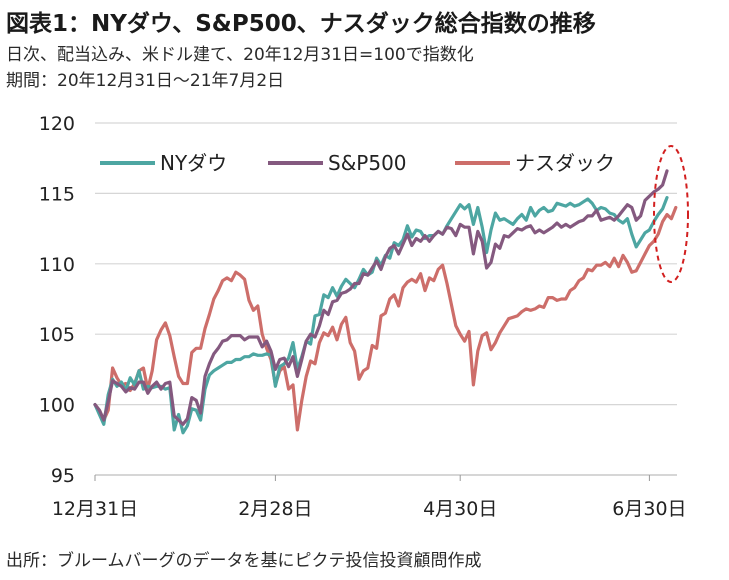 The image size is (729, 580). Describe the element at coordinates (367, 163) in the screenshot. I see `legend-label: S&P500` at that location.